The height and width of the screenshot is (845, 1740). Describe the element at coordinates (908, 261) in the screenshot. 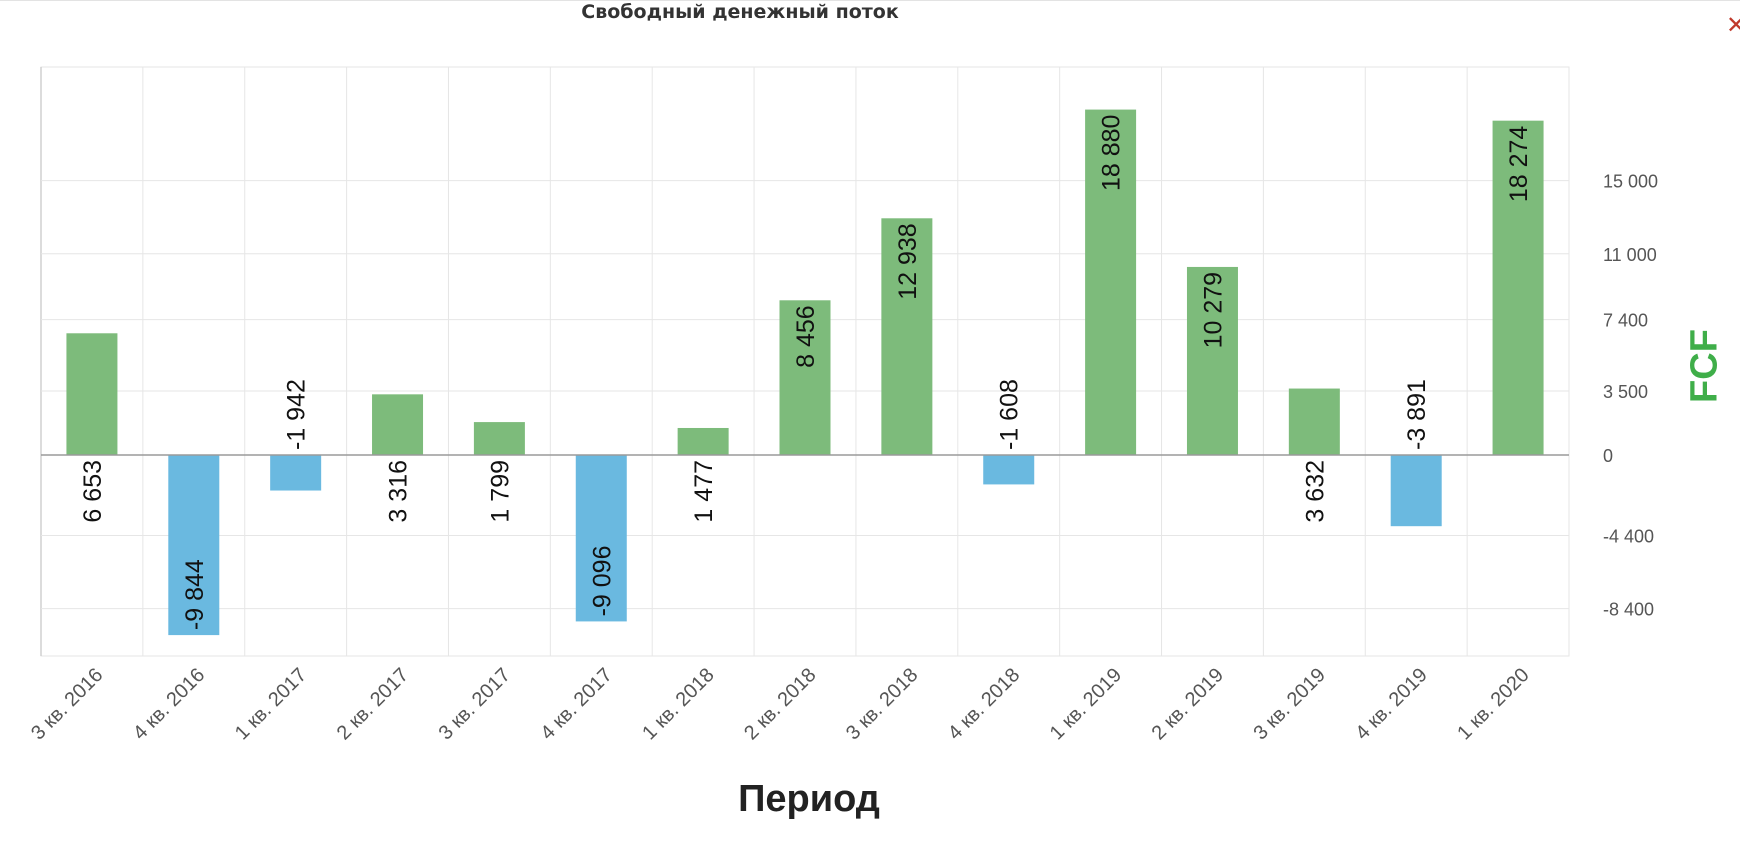

I see `data-label: 12 938` at that location.